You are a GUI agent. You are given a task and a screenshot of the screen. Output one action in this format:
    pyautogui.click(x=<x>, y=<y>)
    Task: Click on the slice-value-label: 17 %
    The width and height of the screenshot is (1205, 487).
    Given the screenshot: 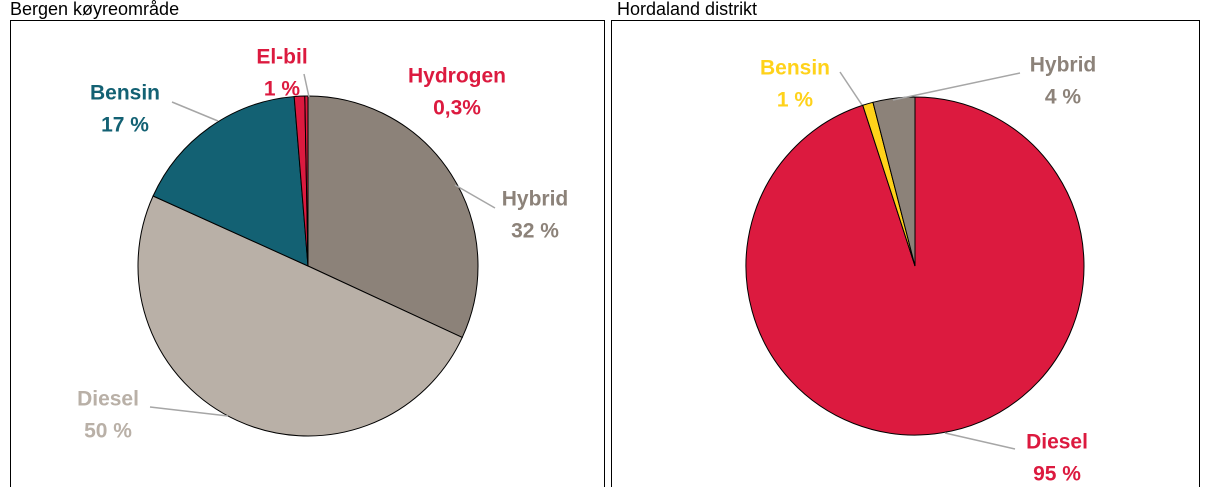 What is the action you would take?
    pyautogui.click(x=125, y=125)
    